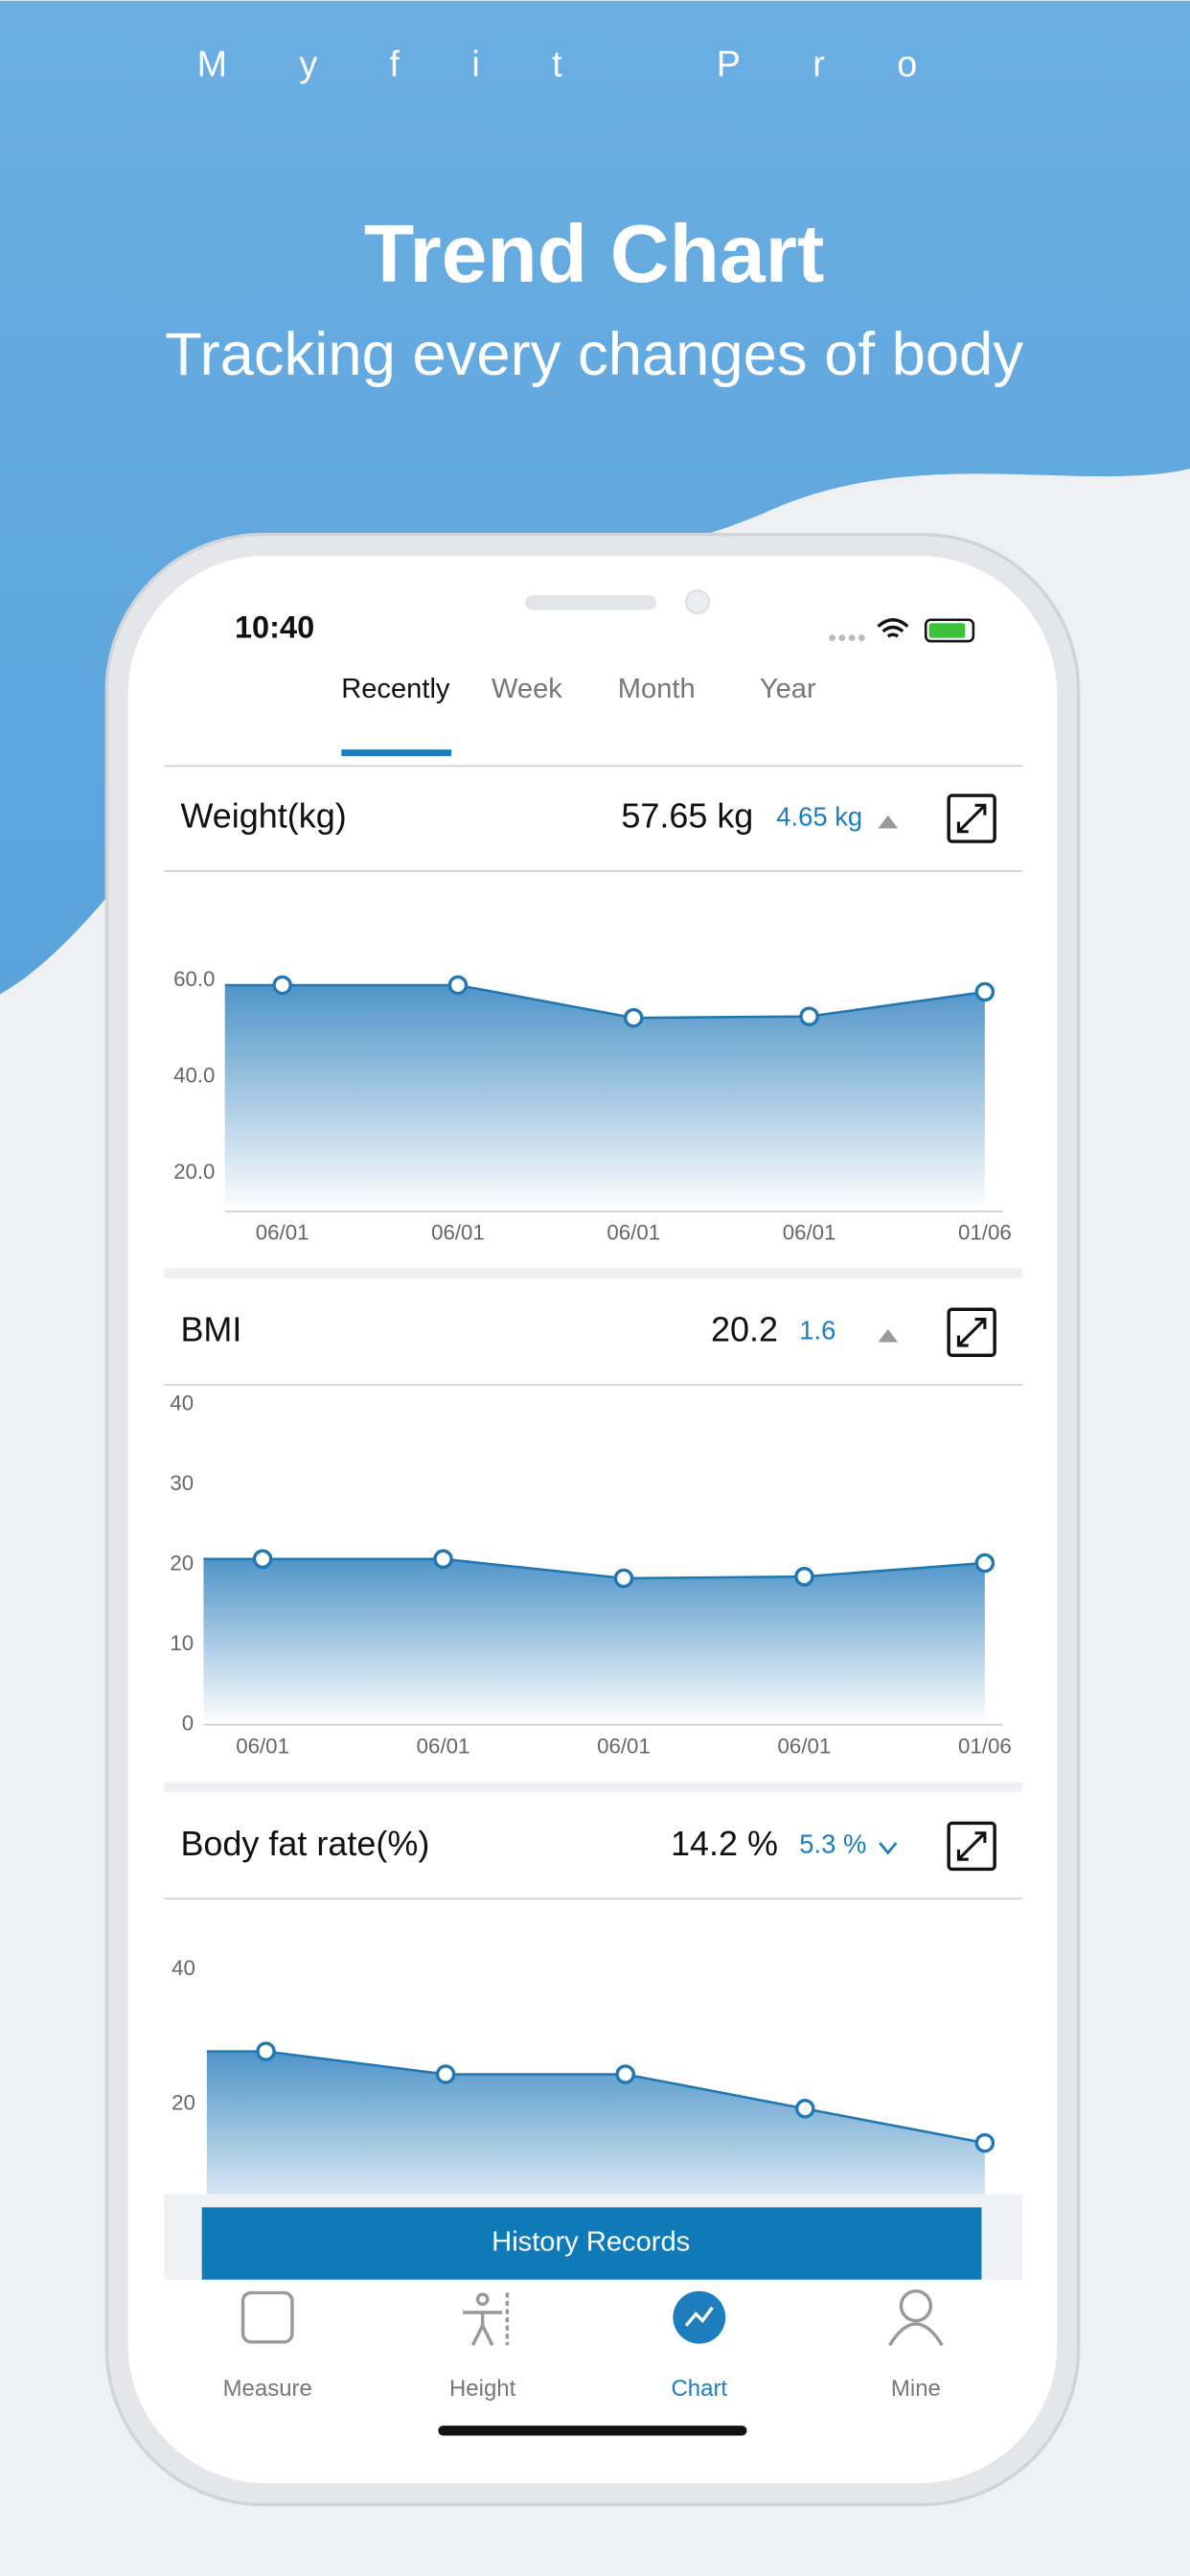 This screenshot has width=1190, height=2576. I want to click on brand: Myfit Pro, so click(593, 63).